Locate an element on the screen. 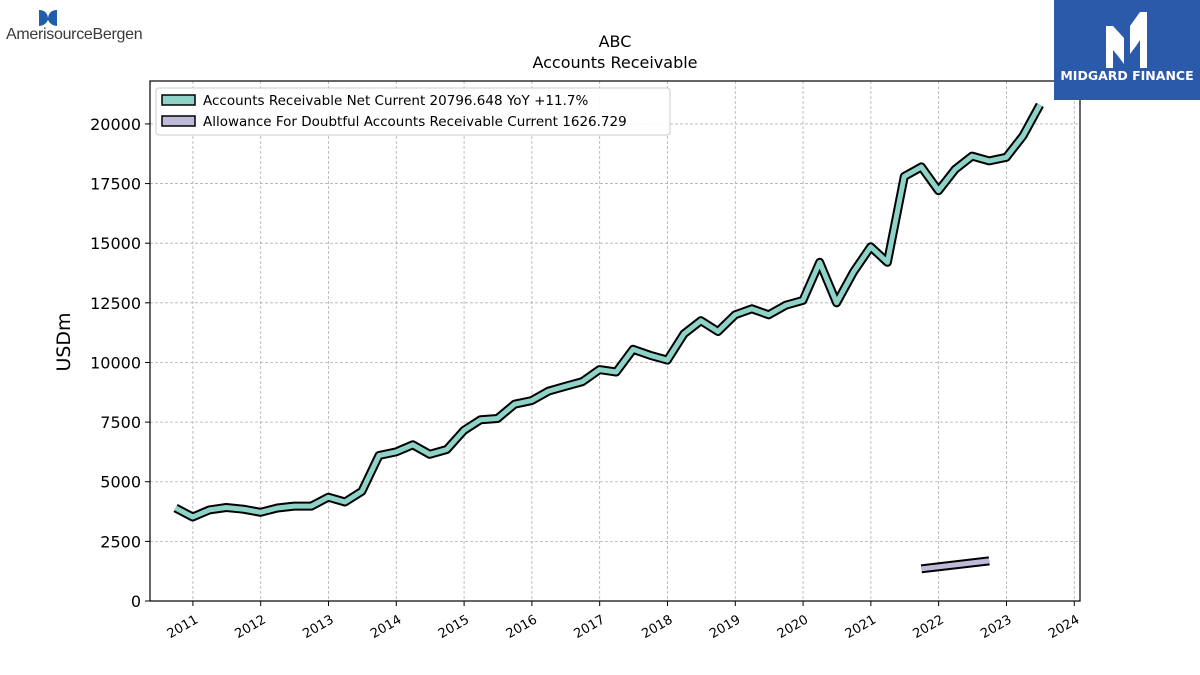 This screenshot has height=675, width=1200. legend-swatch-allowance is located at coordinates (178, 121).